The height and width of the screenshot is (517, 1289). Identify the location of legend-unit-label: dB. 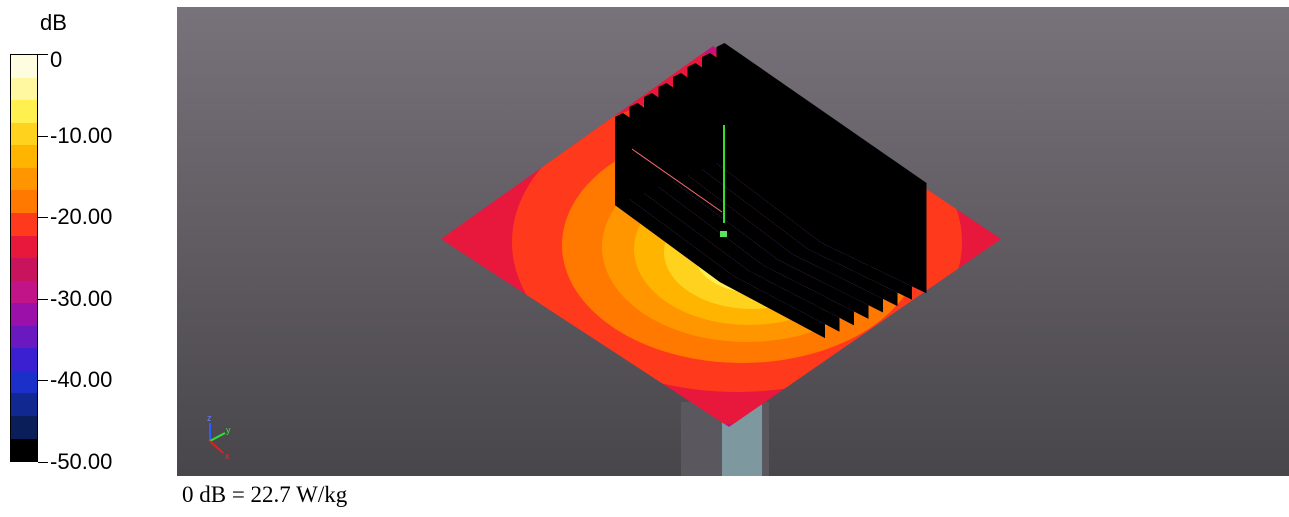
(53, 22).